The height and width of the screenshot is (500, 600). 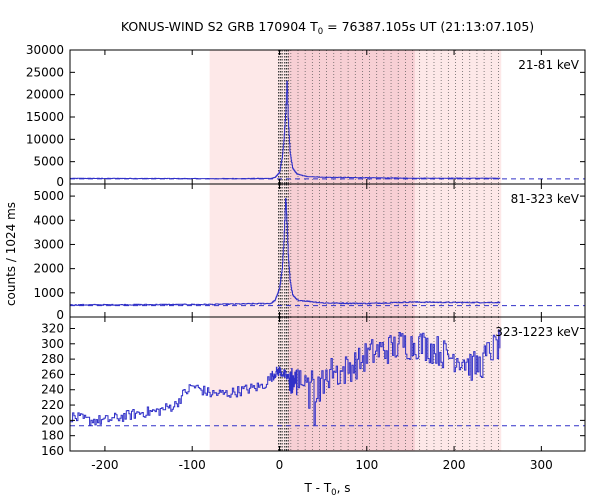 What do you see at coordinates (52, 451) in the screenshot?
I see `y-tick-label: 160` at bounding box center [52, 451].